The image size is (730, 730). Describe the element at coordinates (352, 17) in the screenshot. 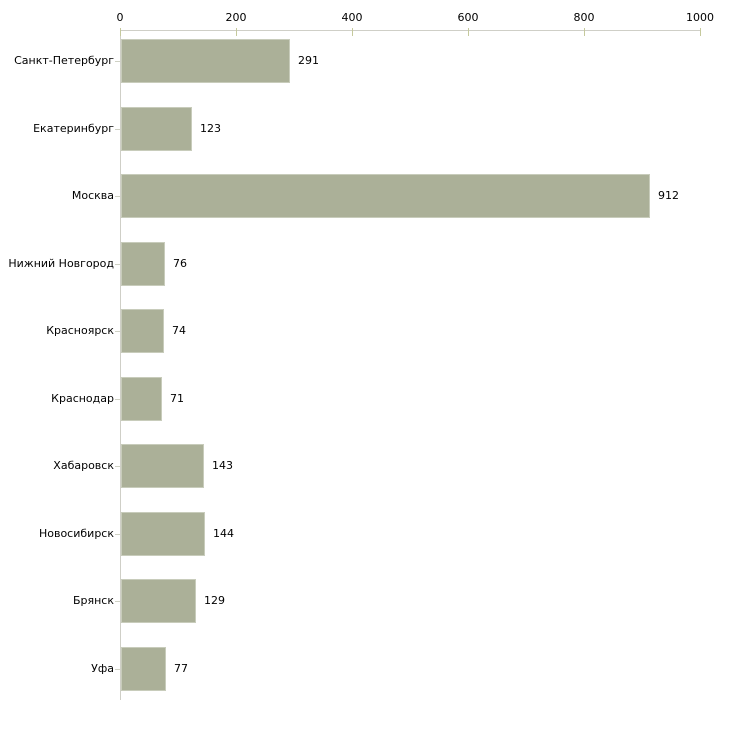

I see `x-axis-tick-label: 400` at that location.